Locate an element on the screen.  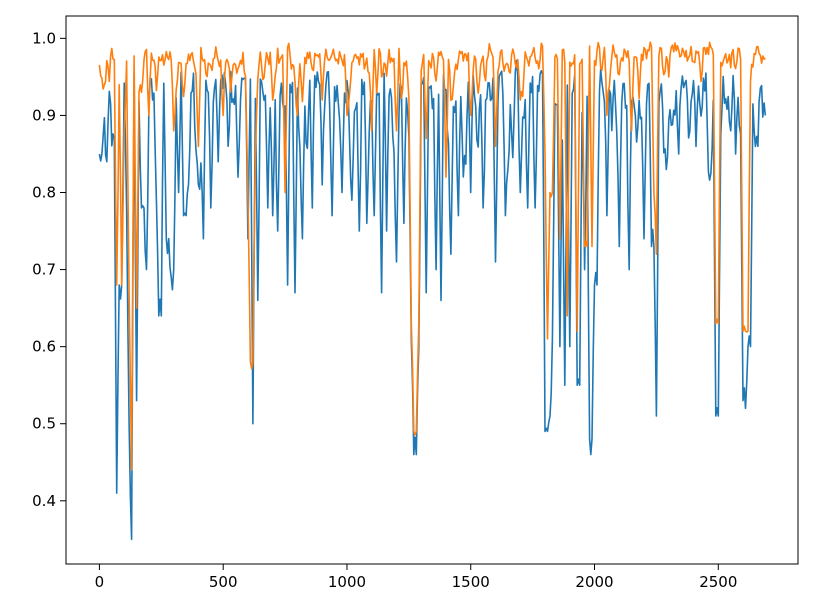
x-tick-label: 2500 is located at coordinates (718, 582).